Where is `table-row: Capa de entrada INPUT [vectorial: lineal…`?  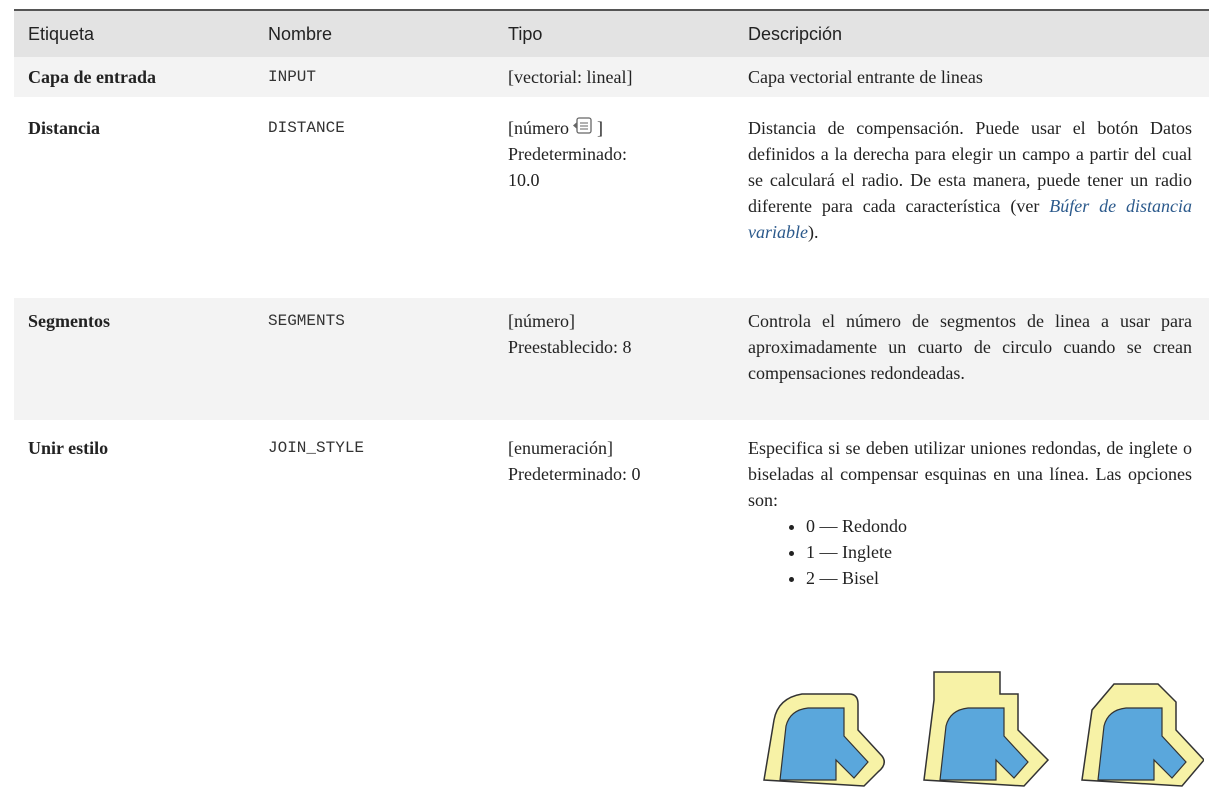
table-row: Capa de entrada INPUT [vectorial: lineal… is located at coordinates (611, 77).